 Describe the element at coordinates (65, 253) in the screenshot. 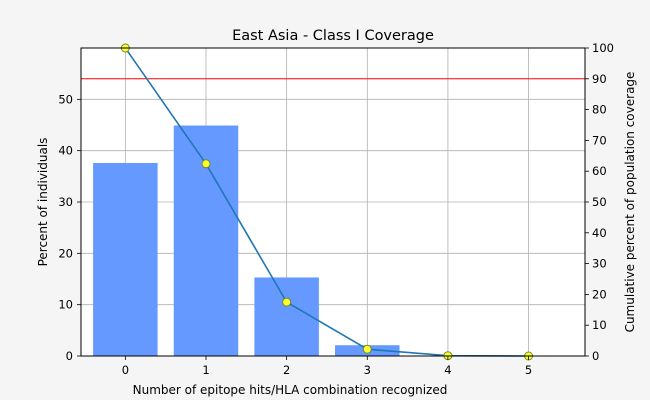

I see `y-tick-label: 20` at that location.